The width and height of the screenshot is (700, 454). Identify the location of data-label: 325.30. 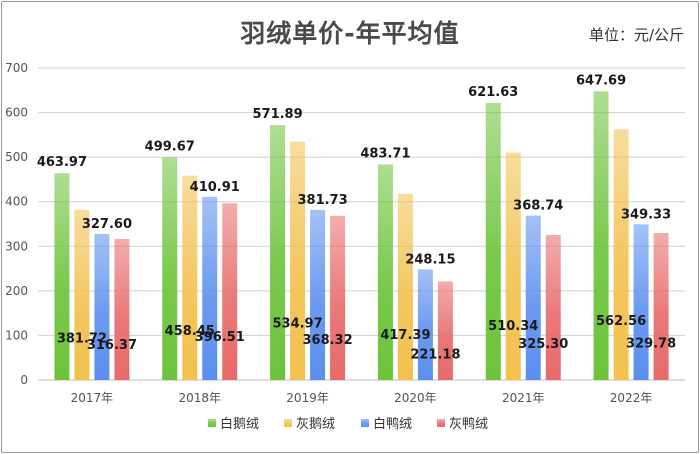
(543, 344).